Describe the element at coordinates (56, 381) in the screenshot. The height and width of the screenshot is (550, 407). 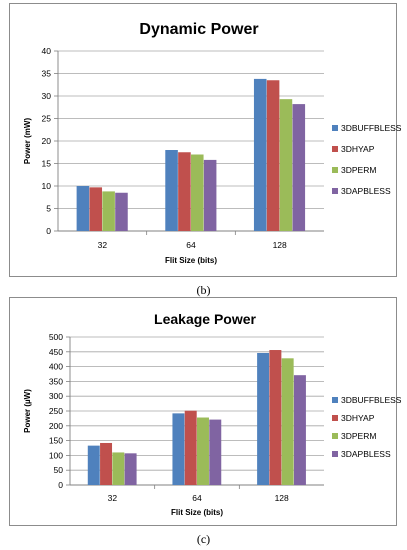
I see `y-tick-label: 350` at that location.